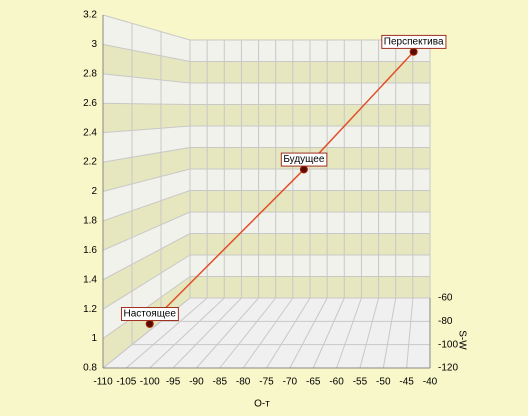 Image resolution: width=528 pixels, height=416 pixels. Describe the element at coordinates (94, 44) in the screenshot. I see `y-tick-label: 3` at that location.